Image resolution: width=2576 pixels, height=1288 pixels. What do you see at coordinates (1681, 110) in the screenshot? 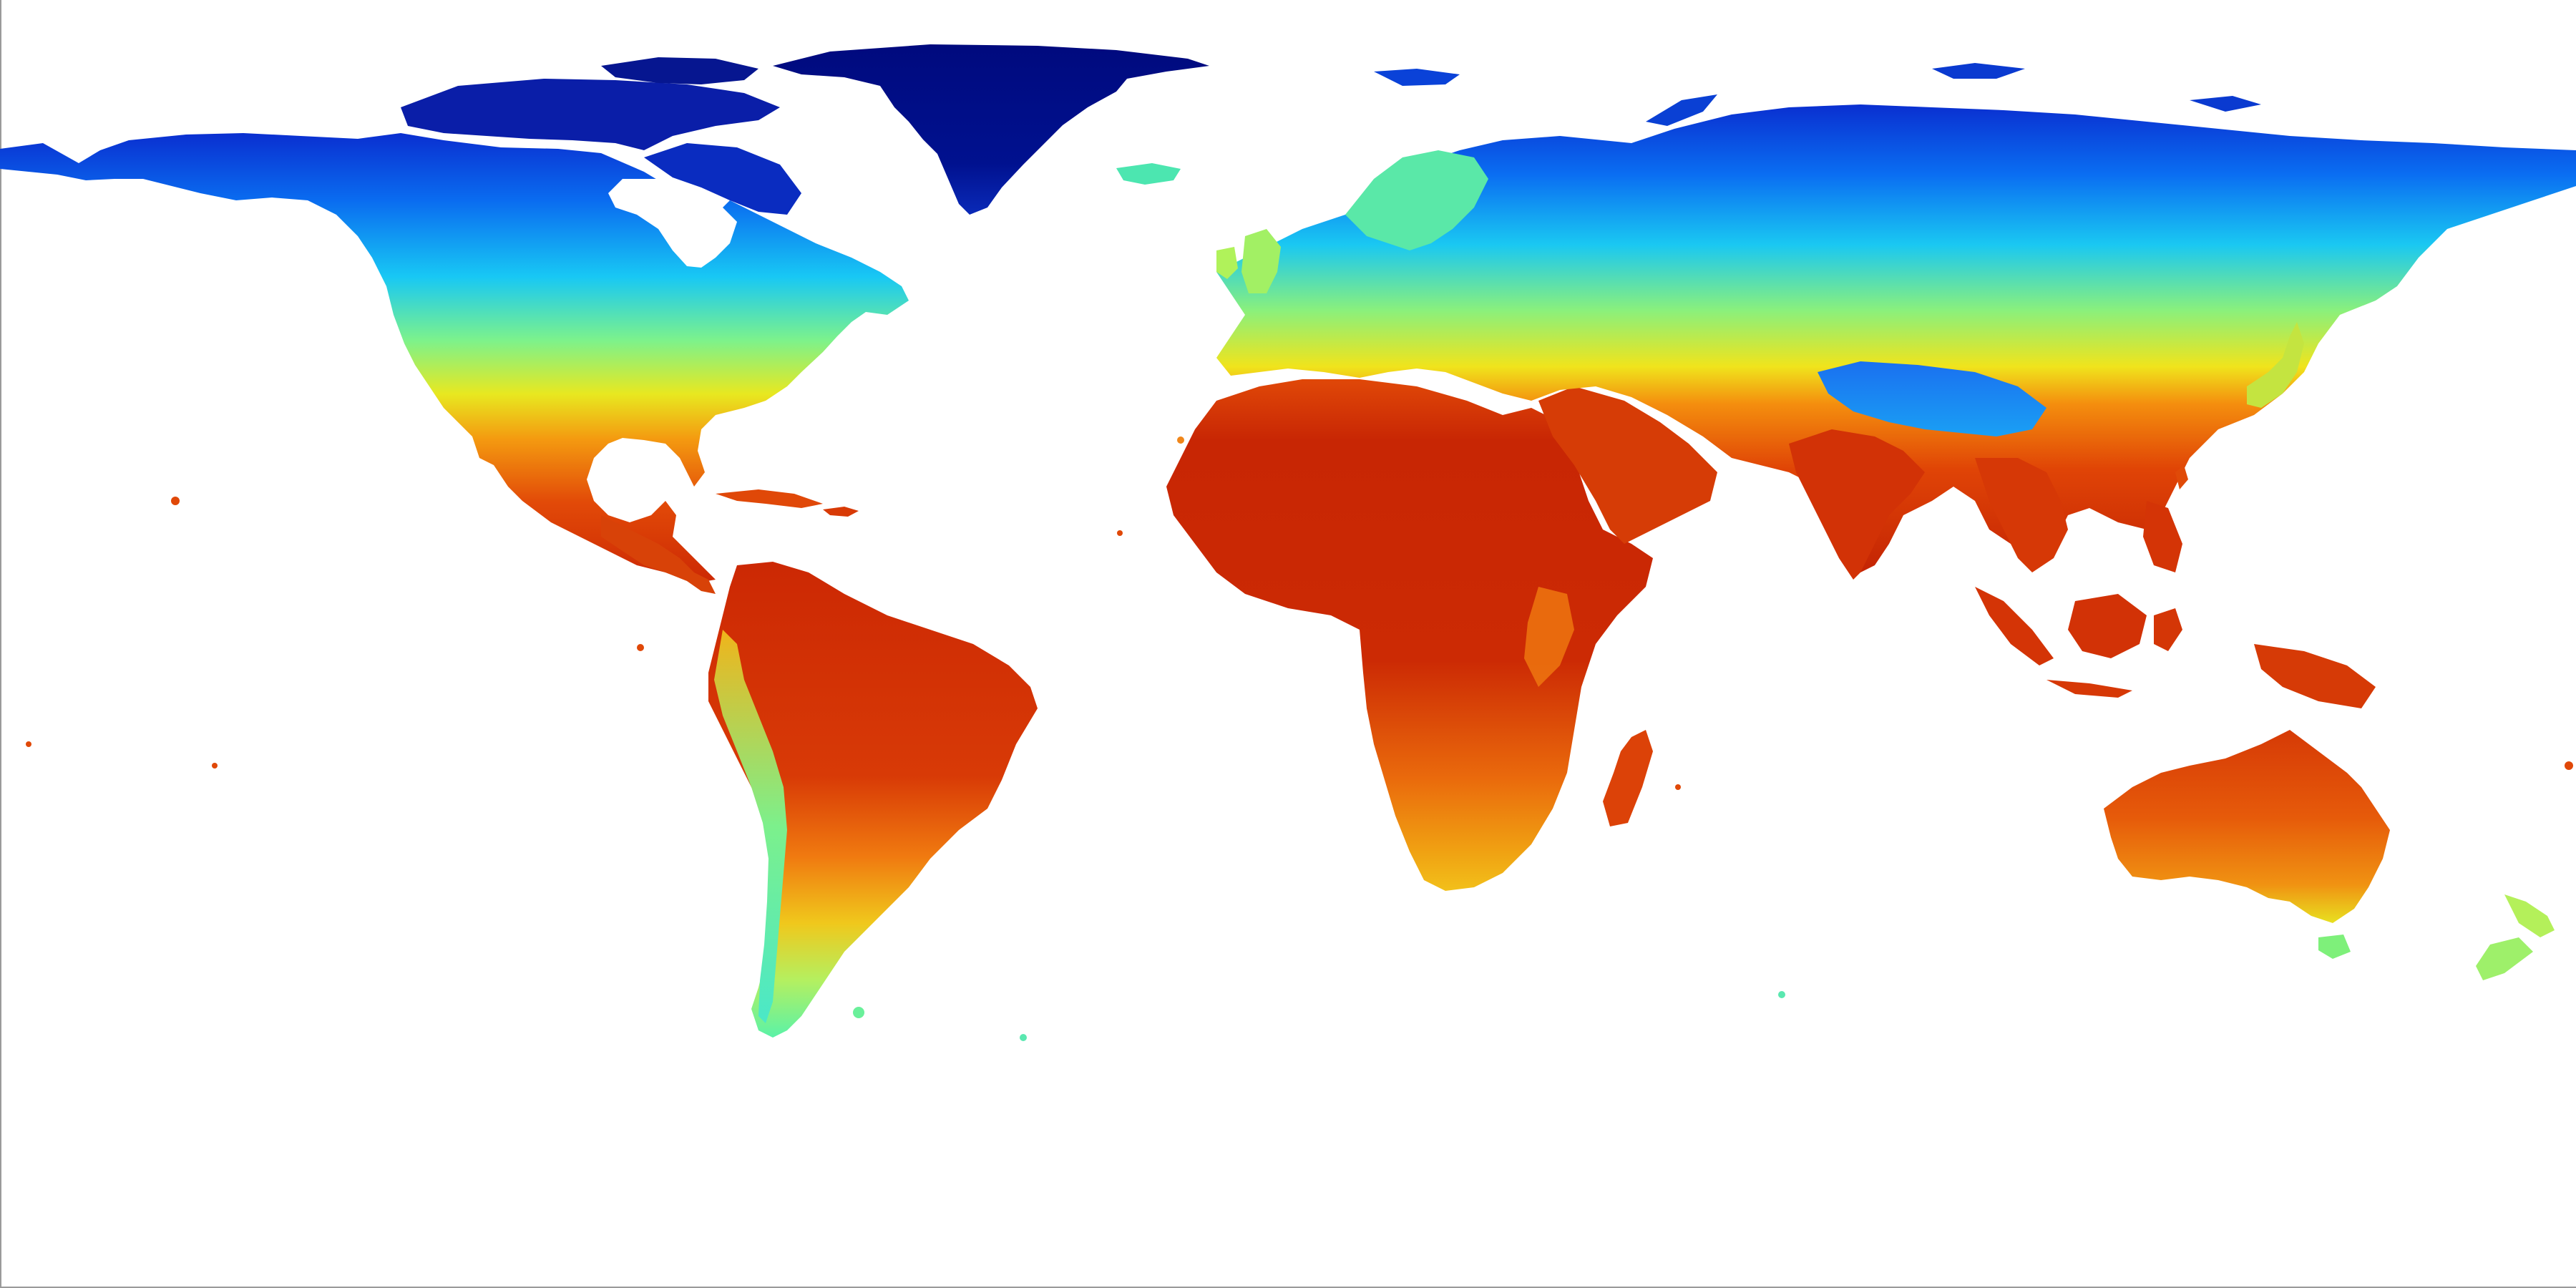
I see `novaya-zemlya` at bounding box center [1681, 110].